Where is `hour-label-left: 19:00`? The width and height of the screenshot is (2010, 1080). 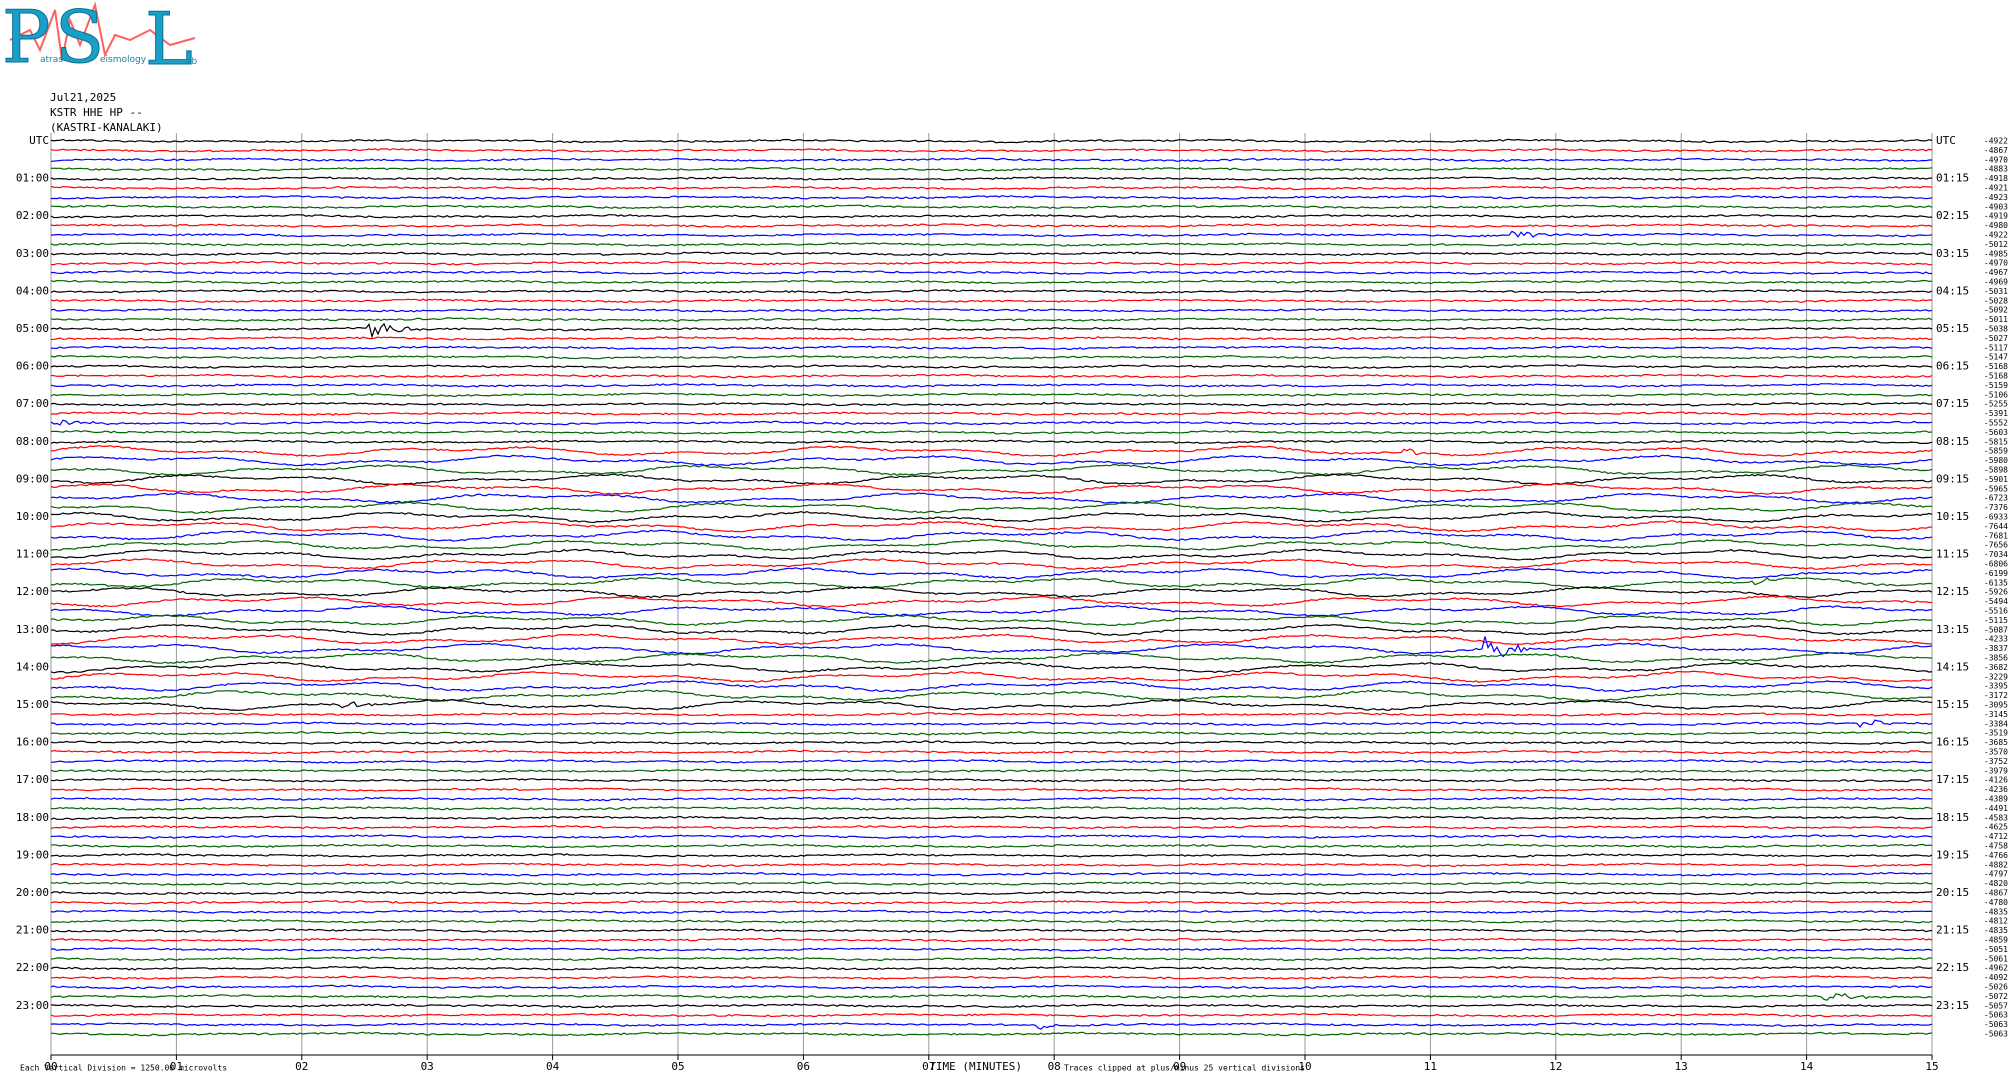 hour-label-left: 19:00 is located at coordinates (32, 854).